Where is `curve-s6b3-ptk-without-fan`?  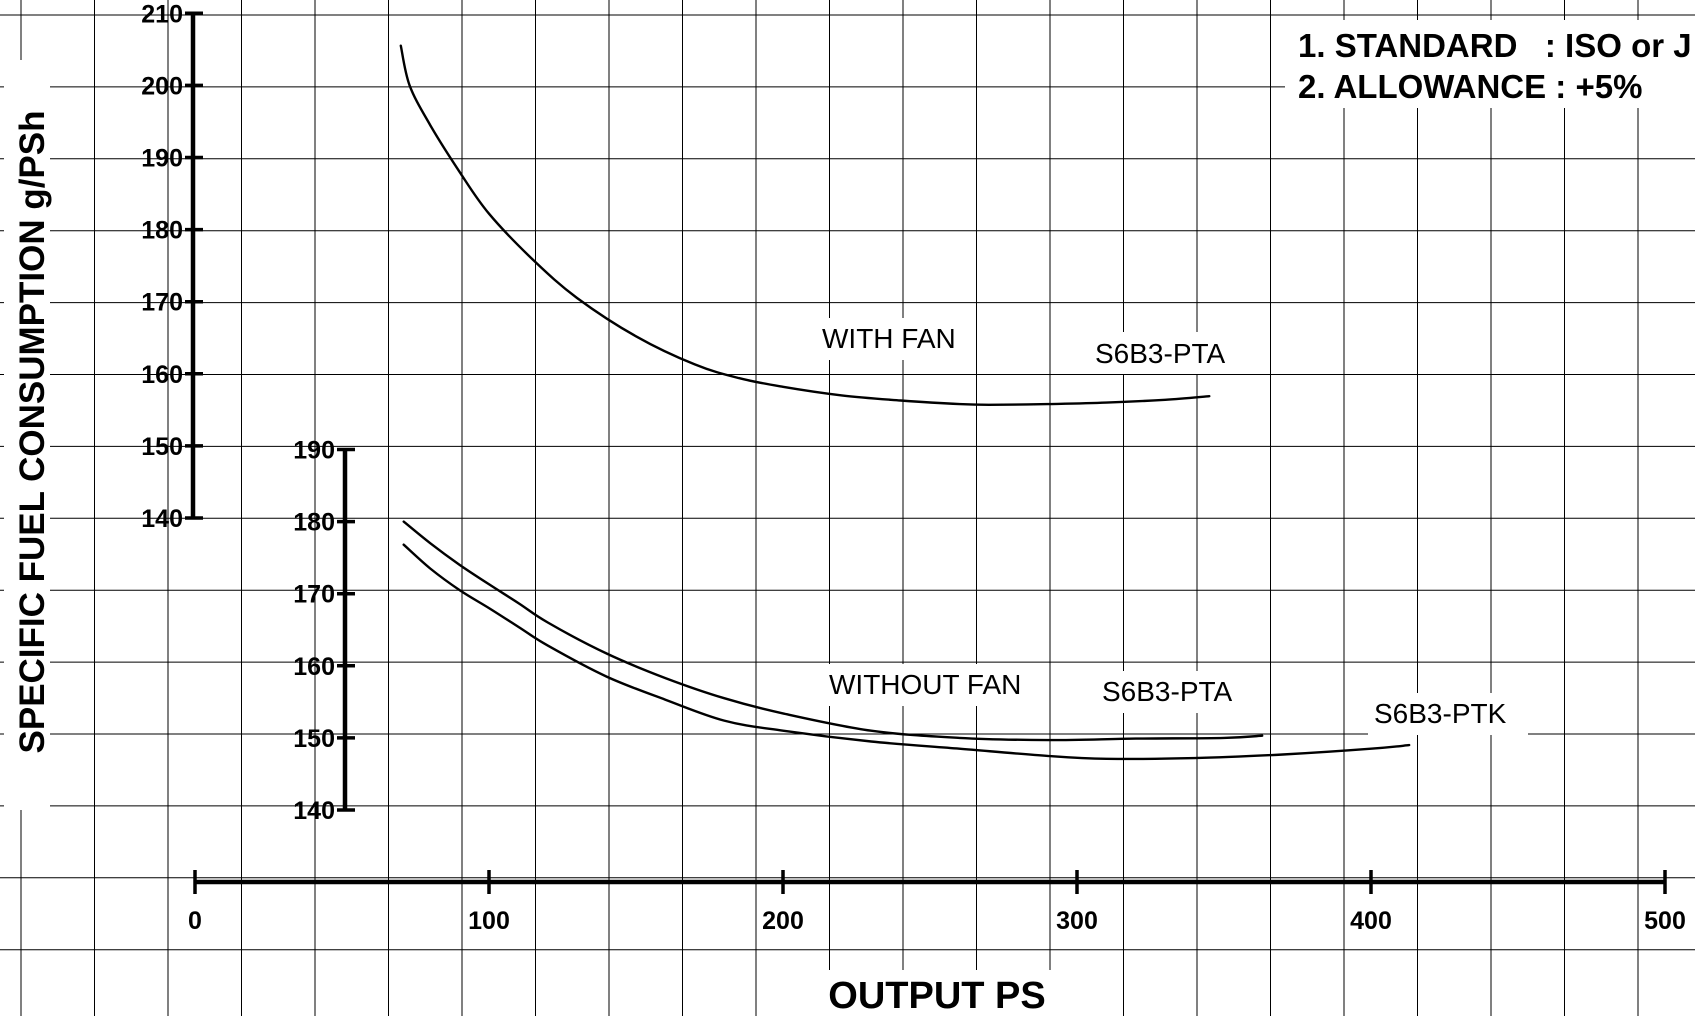
curve-s6b3-ptk-without-fan is located at coordinates (906, 652).